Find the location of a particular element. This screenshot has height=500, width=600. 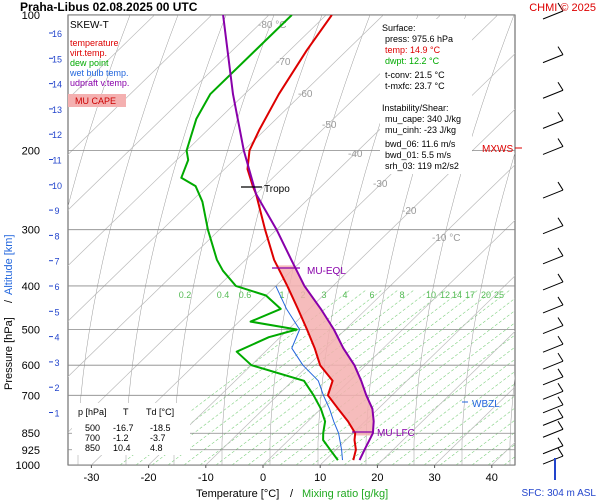

legend-dew-point: dew point is located at coordinates (89, 63).